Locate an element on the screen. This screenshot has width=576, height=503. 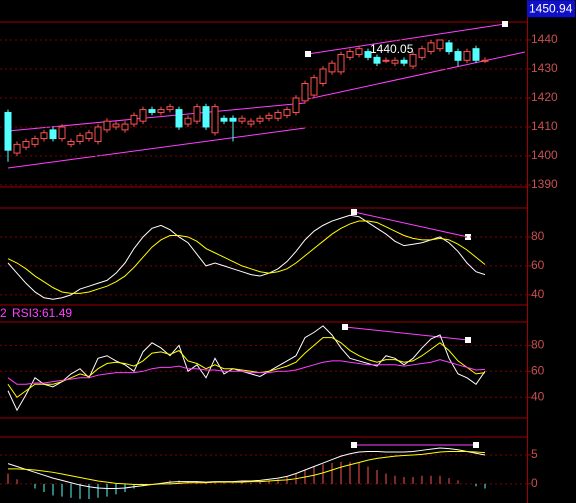
legend-fragment: 2 is located at coordinates (3, 313).